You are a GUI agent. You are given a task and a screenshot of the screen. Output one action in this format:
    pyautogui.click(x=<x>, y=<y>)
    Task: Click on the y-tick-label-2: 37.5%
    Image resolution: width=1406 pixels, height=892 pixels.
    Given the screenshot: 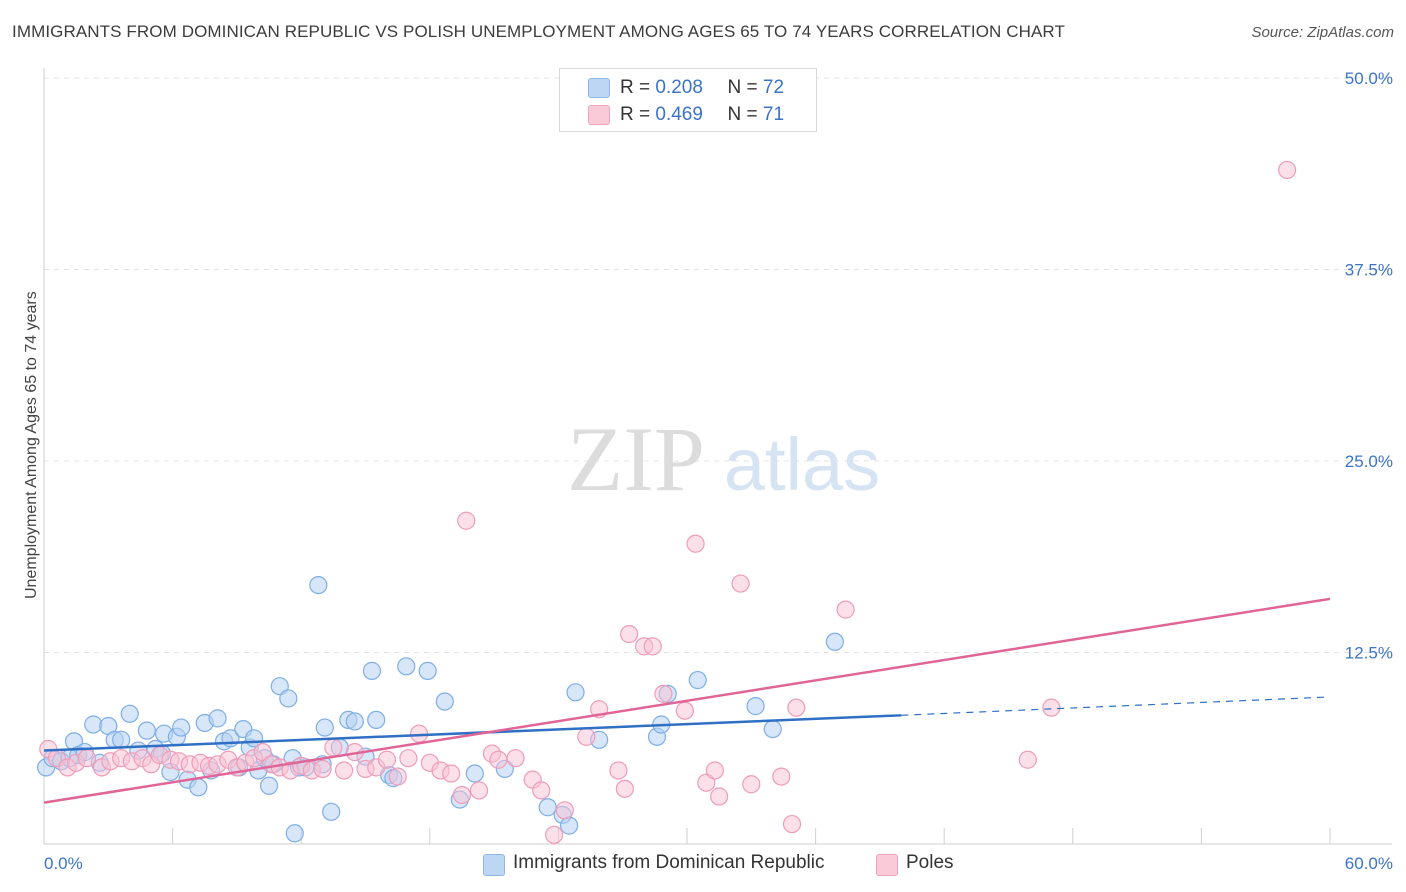 What is the action you would take?
    pyautogui.click(x=1369, y=270)
    